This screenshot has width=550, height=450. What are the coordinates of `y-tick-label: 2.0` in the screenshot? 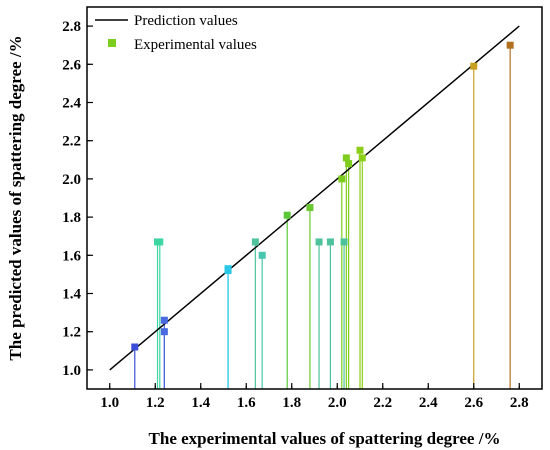 It's located at (71, 180).